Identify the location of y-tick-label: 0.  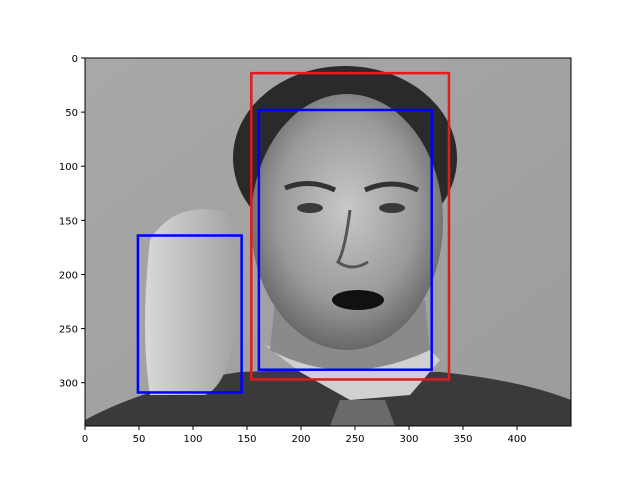
(75, 59).